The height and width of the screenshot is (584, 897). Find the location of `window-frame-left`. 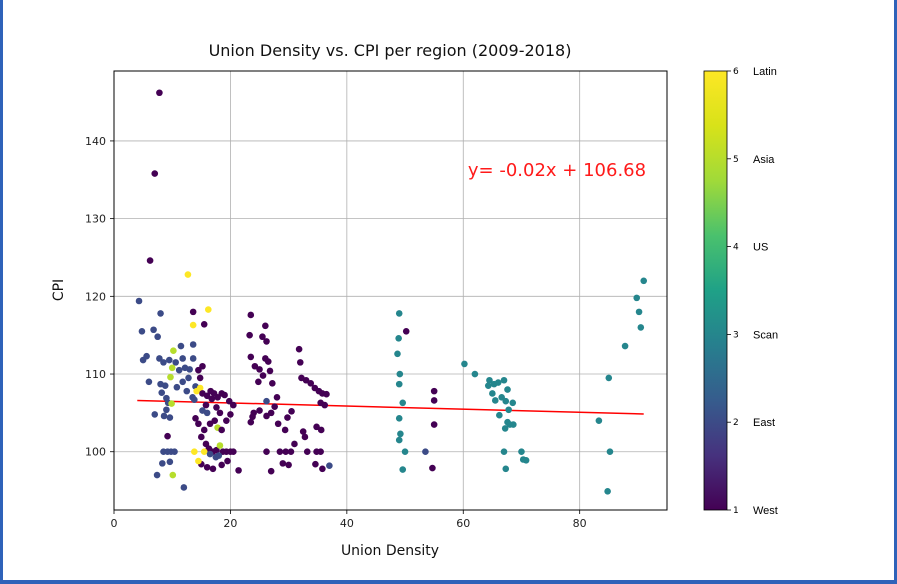

window-frame-left is located at coordinates (1, 292).